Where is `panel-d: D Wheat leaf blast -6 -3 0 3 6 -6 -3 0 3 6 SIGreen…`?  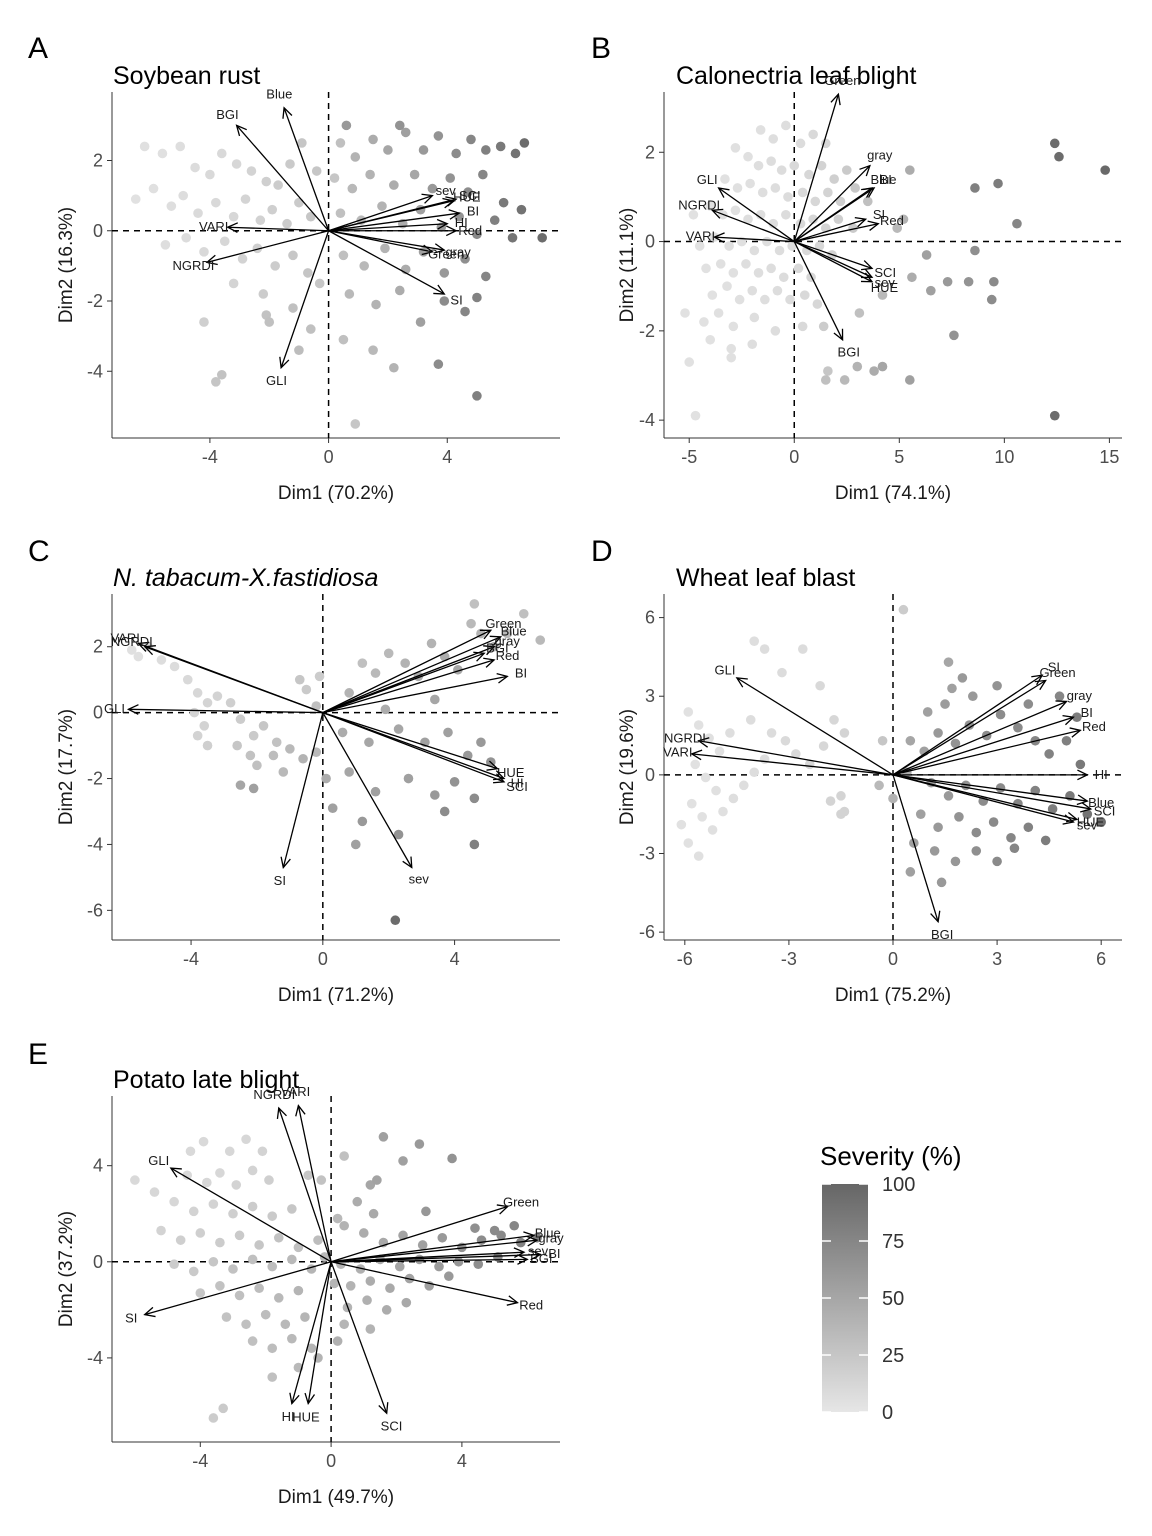
panel-d: D Wheat leaf blast -6 -3 0 3 6 -6 -3 0 3 6 SIGreen… is located at coordinates (856, 770).